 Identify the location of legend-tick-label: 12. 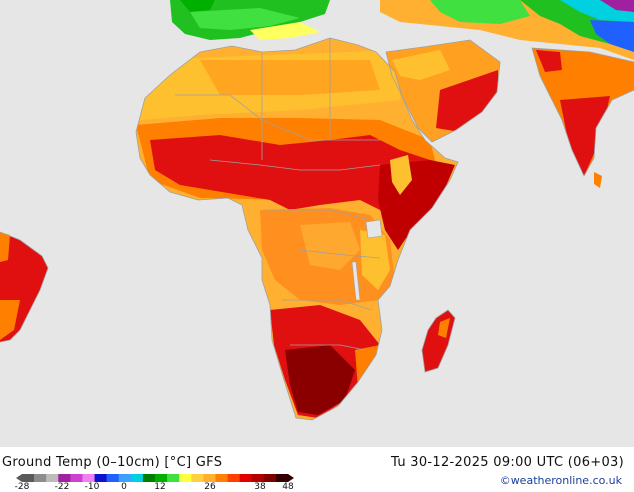
(160, 487).